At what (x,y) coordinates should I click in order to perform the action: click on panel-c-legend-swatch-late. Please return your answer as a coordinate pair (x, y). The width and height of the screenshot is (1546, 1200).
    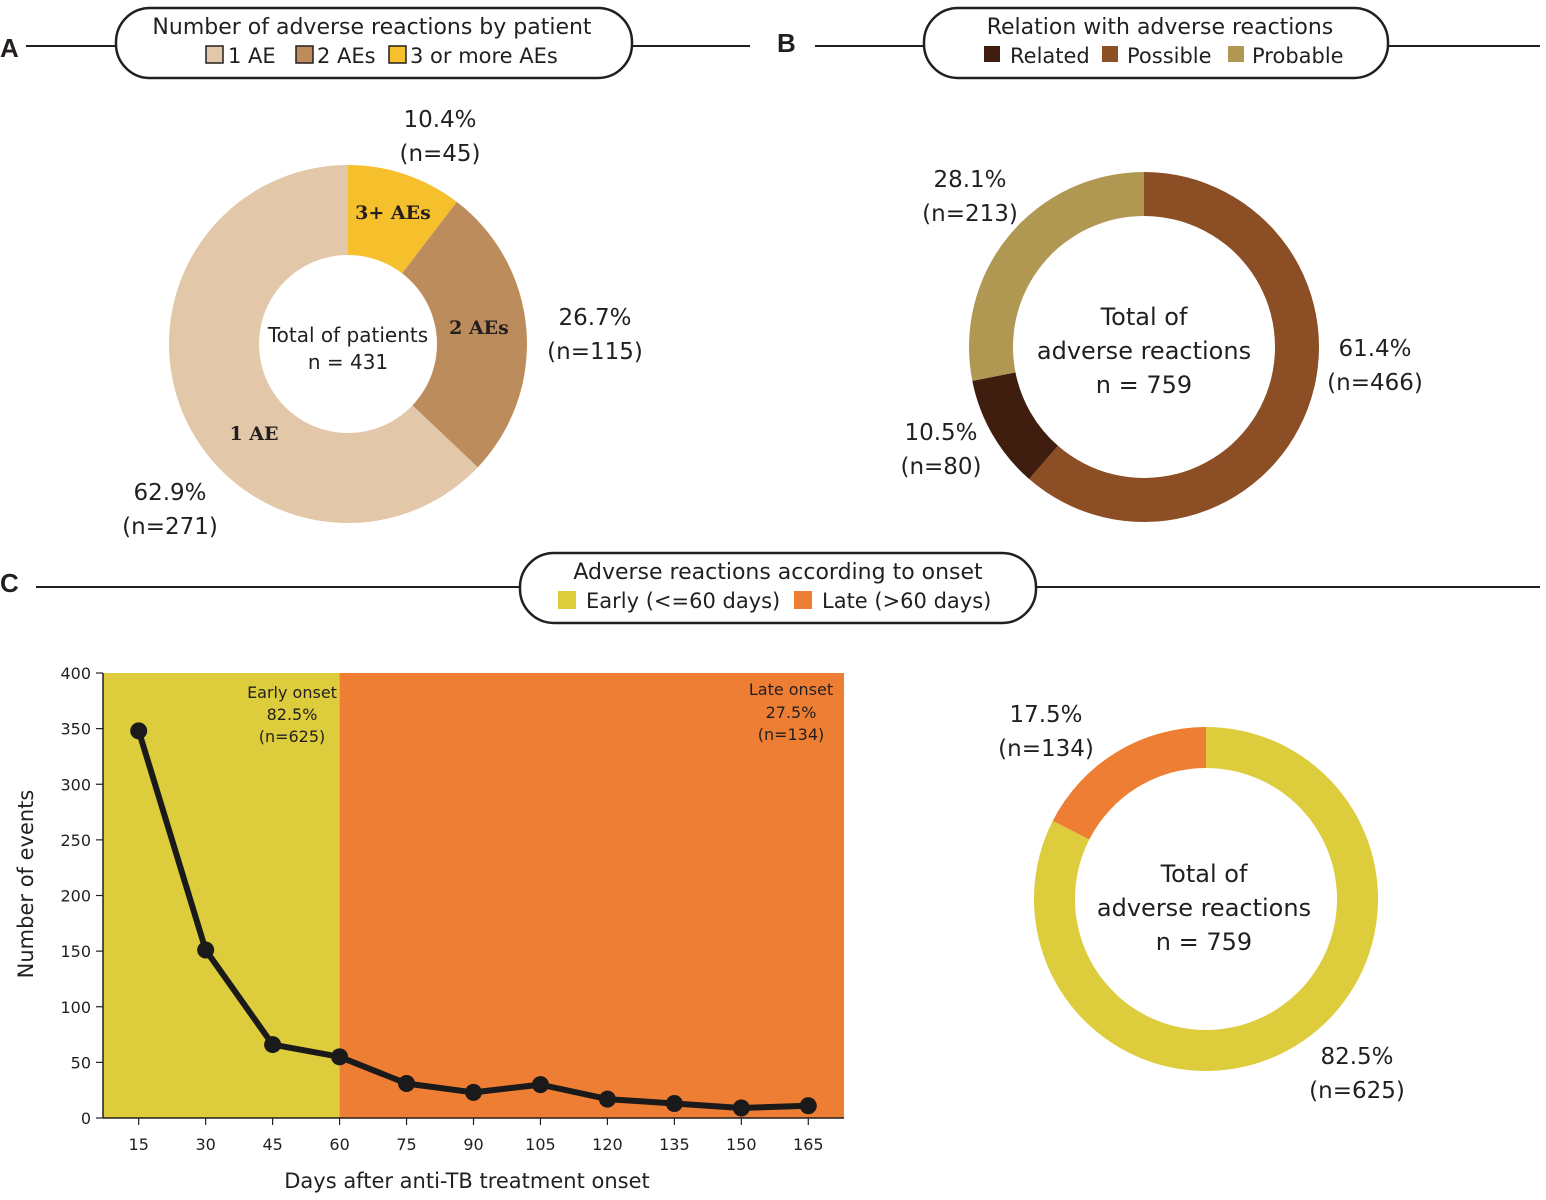
    Looking at the image, I should click on (803, 600).